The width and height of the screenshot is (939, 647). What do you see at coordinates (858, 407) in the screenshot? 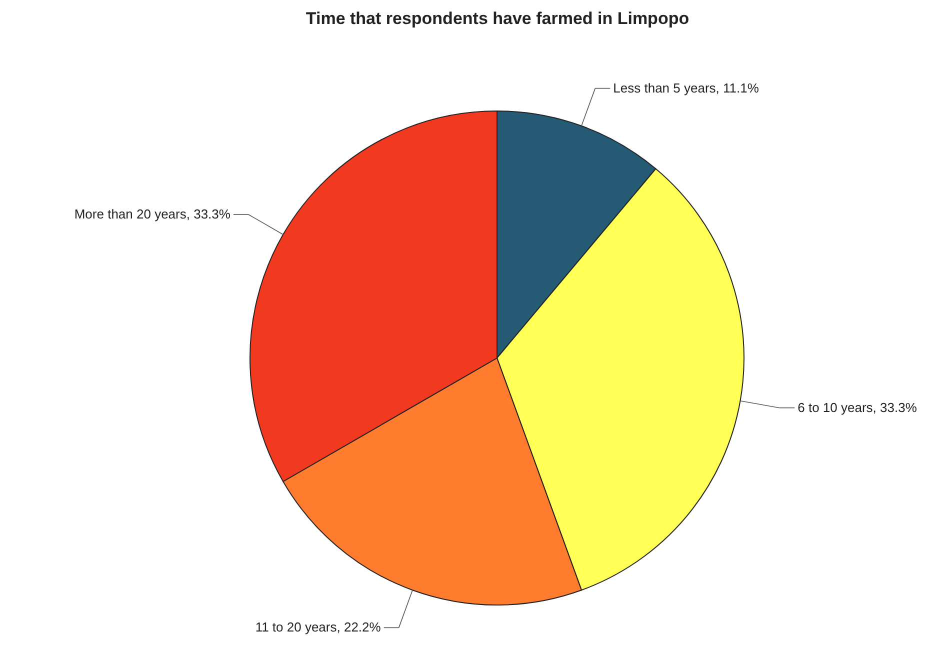
I see `slice-label: 6 to 10 years, 33.3%` at bounding box center [858, 407].